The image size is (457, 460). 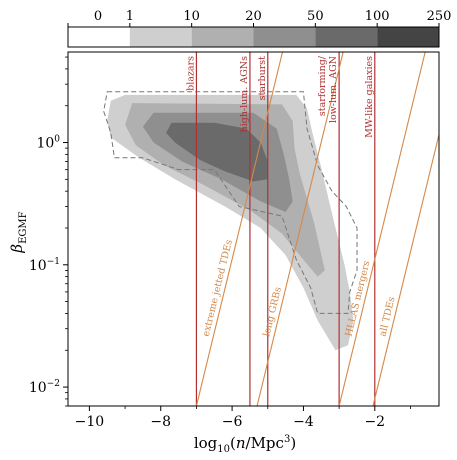 What do you see at coordinates (130, 16) in the screenshot?
I see `colorbar-label: 1` at bounding box center [130, 16].